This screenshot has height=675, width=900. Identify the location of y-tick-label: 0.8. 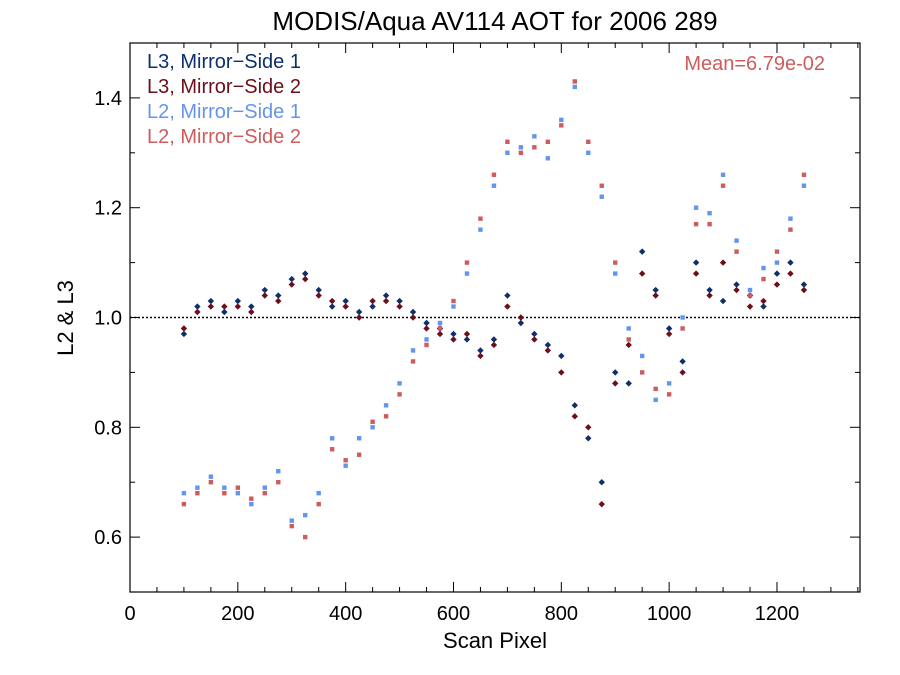
(108, 428).